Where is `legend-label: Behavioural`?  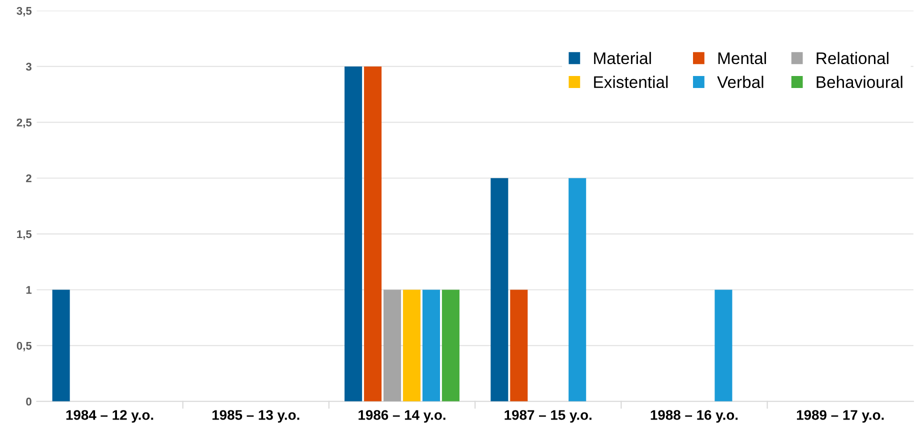 legend-label: Behavioural is located at coordinates (859, 82).